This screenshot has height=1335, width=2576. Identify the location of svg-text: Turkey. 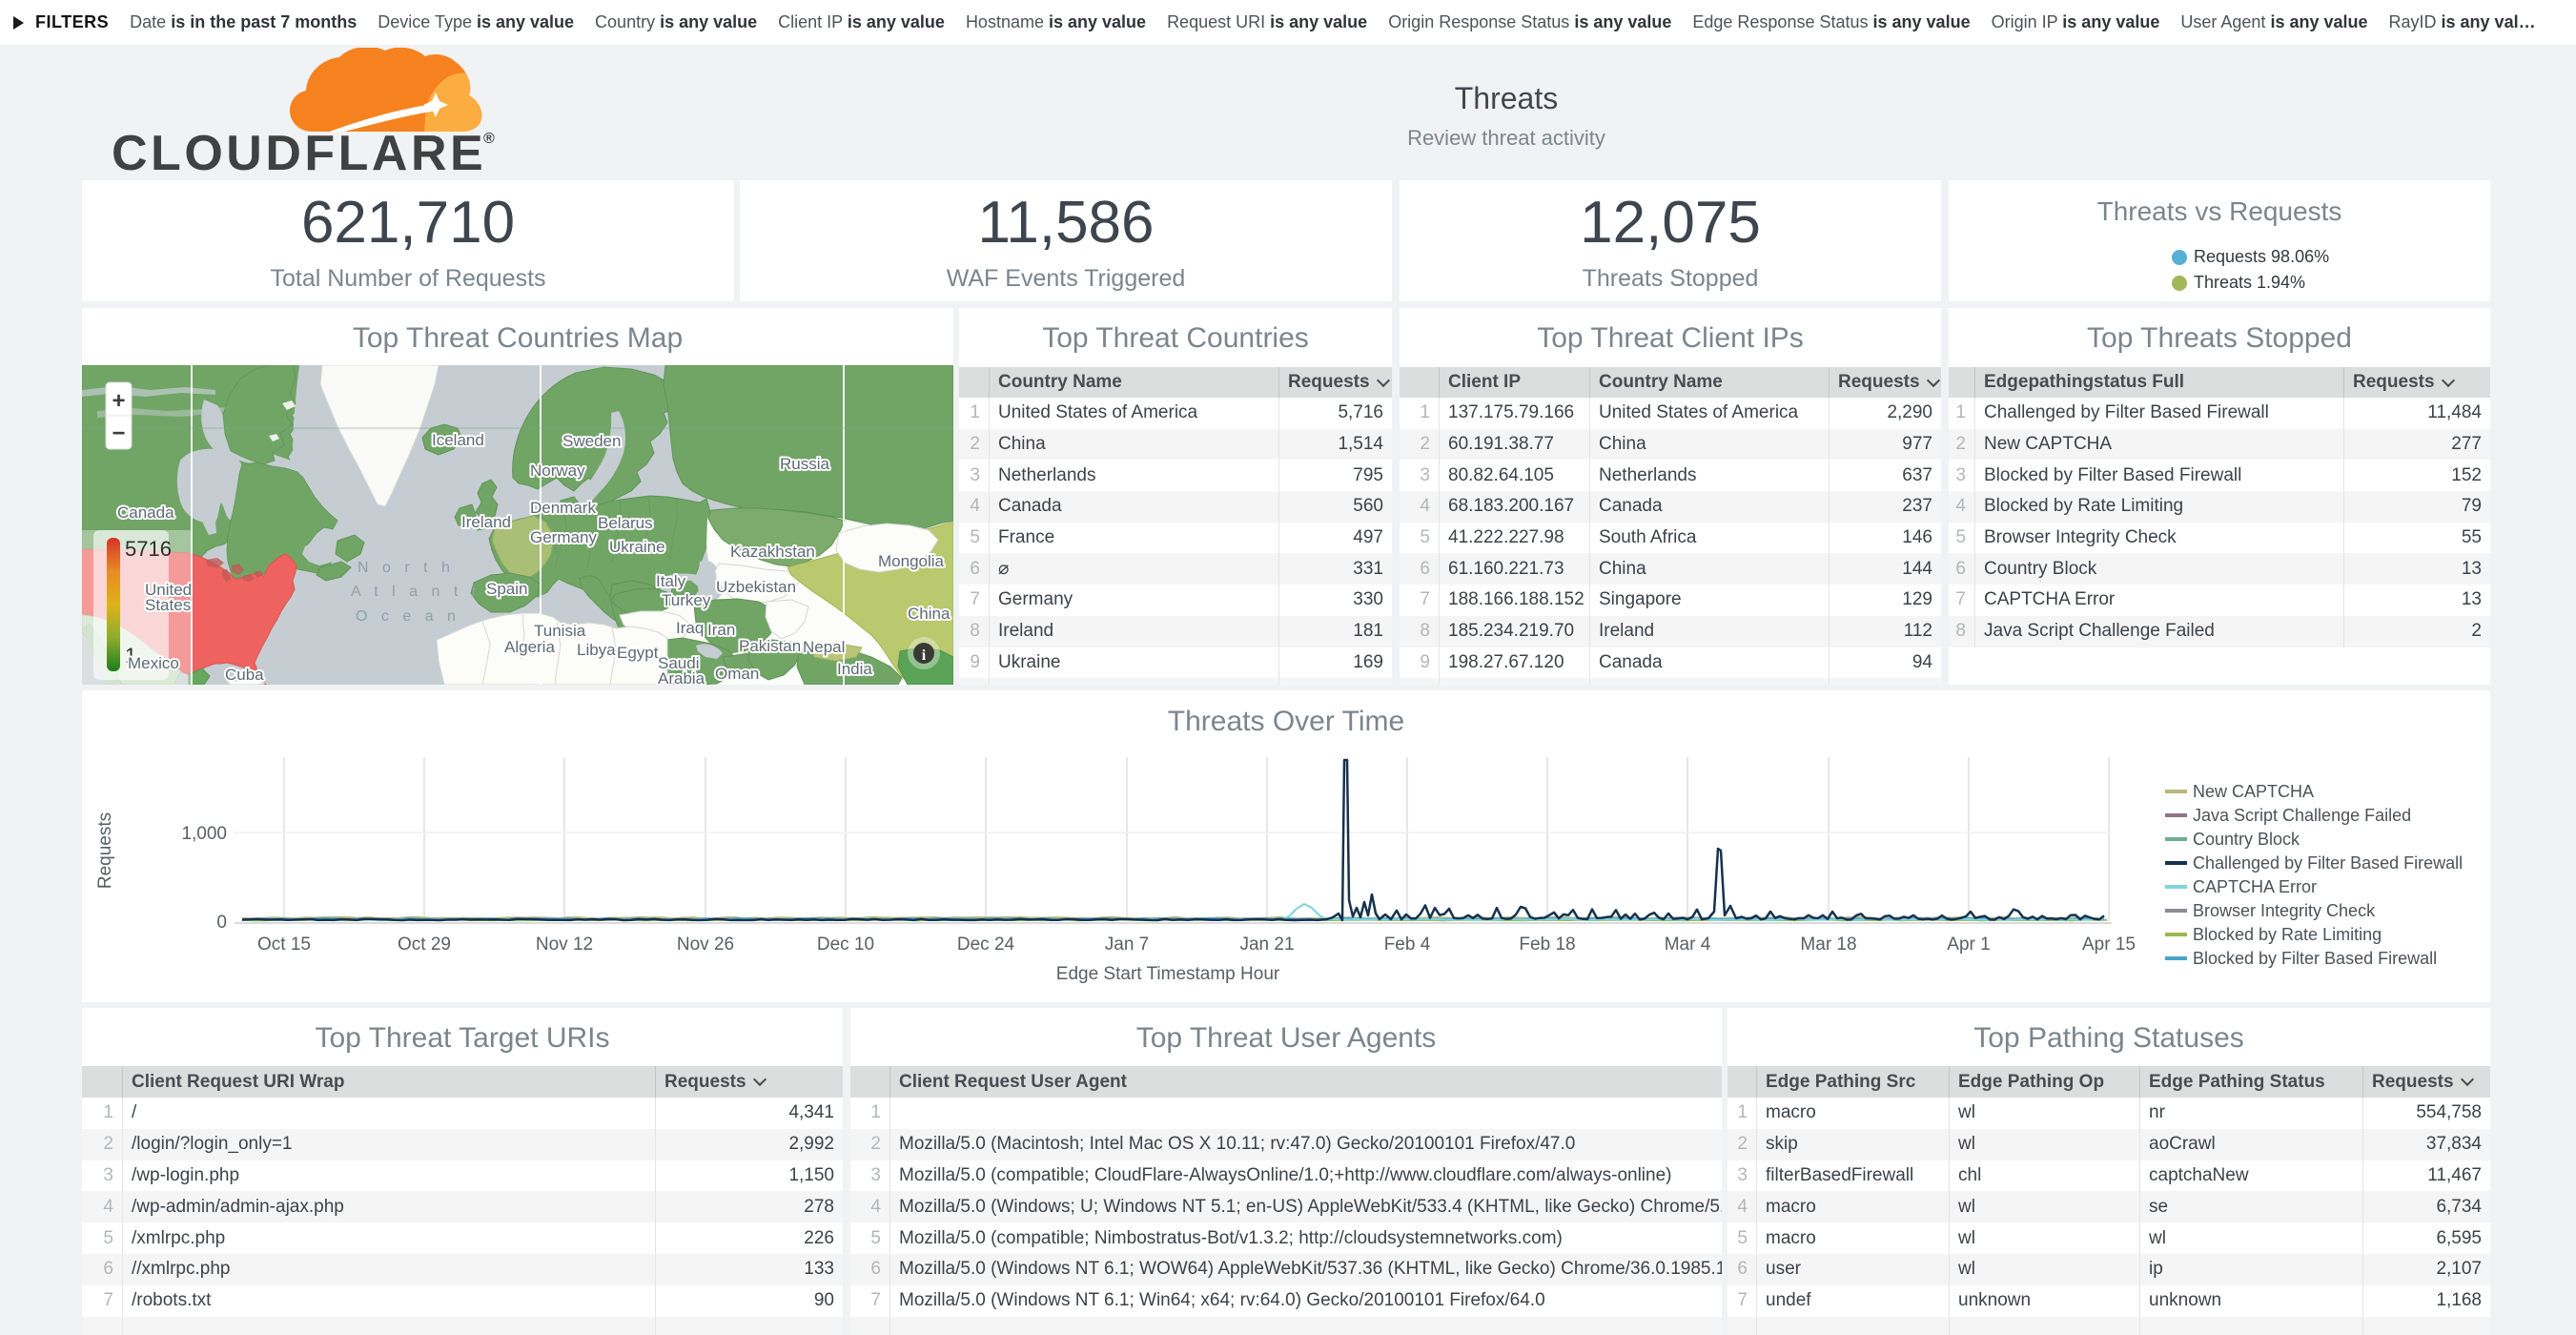
(686, 600).